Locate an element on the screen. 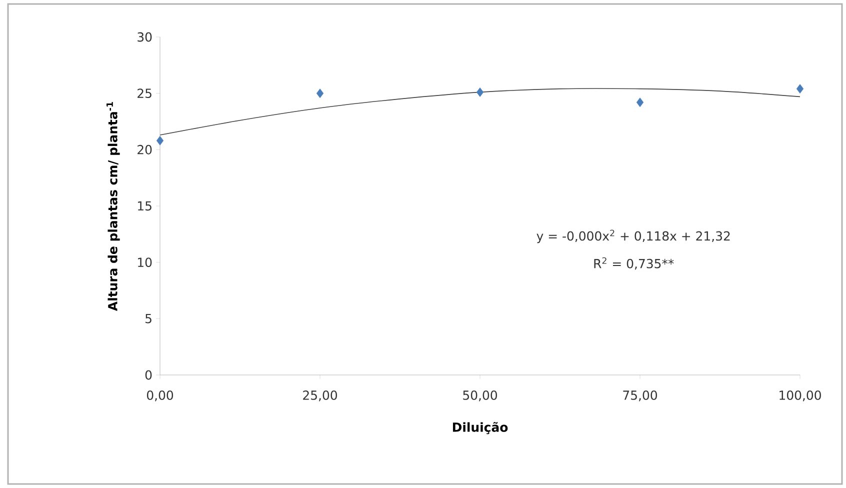  x-tick-label: 100,00 is located at coordinates (800, 396).